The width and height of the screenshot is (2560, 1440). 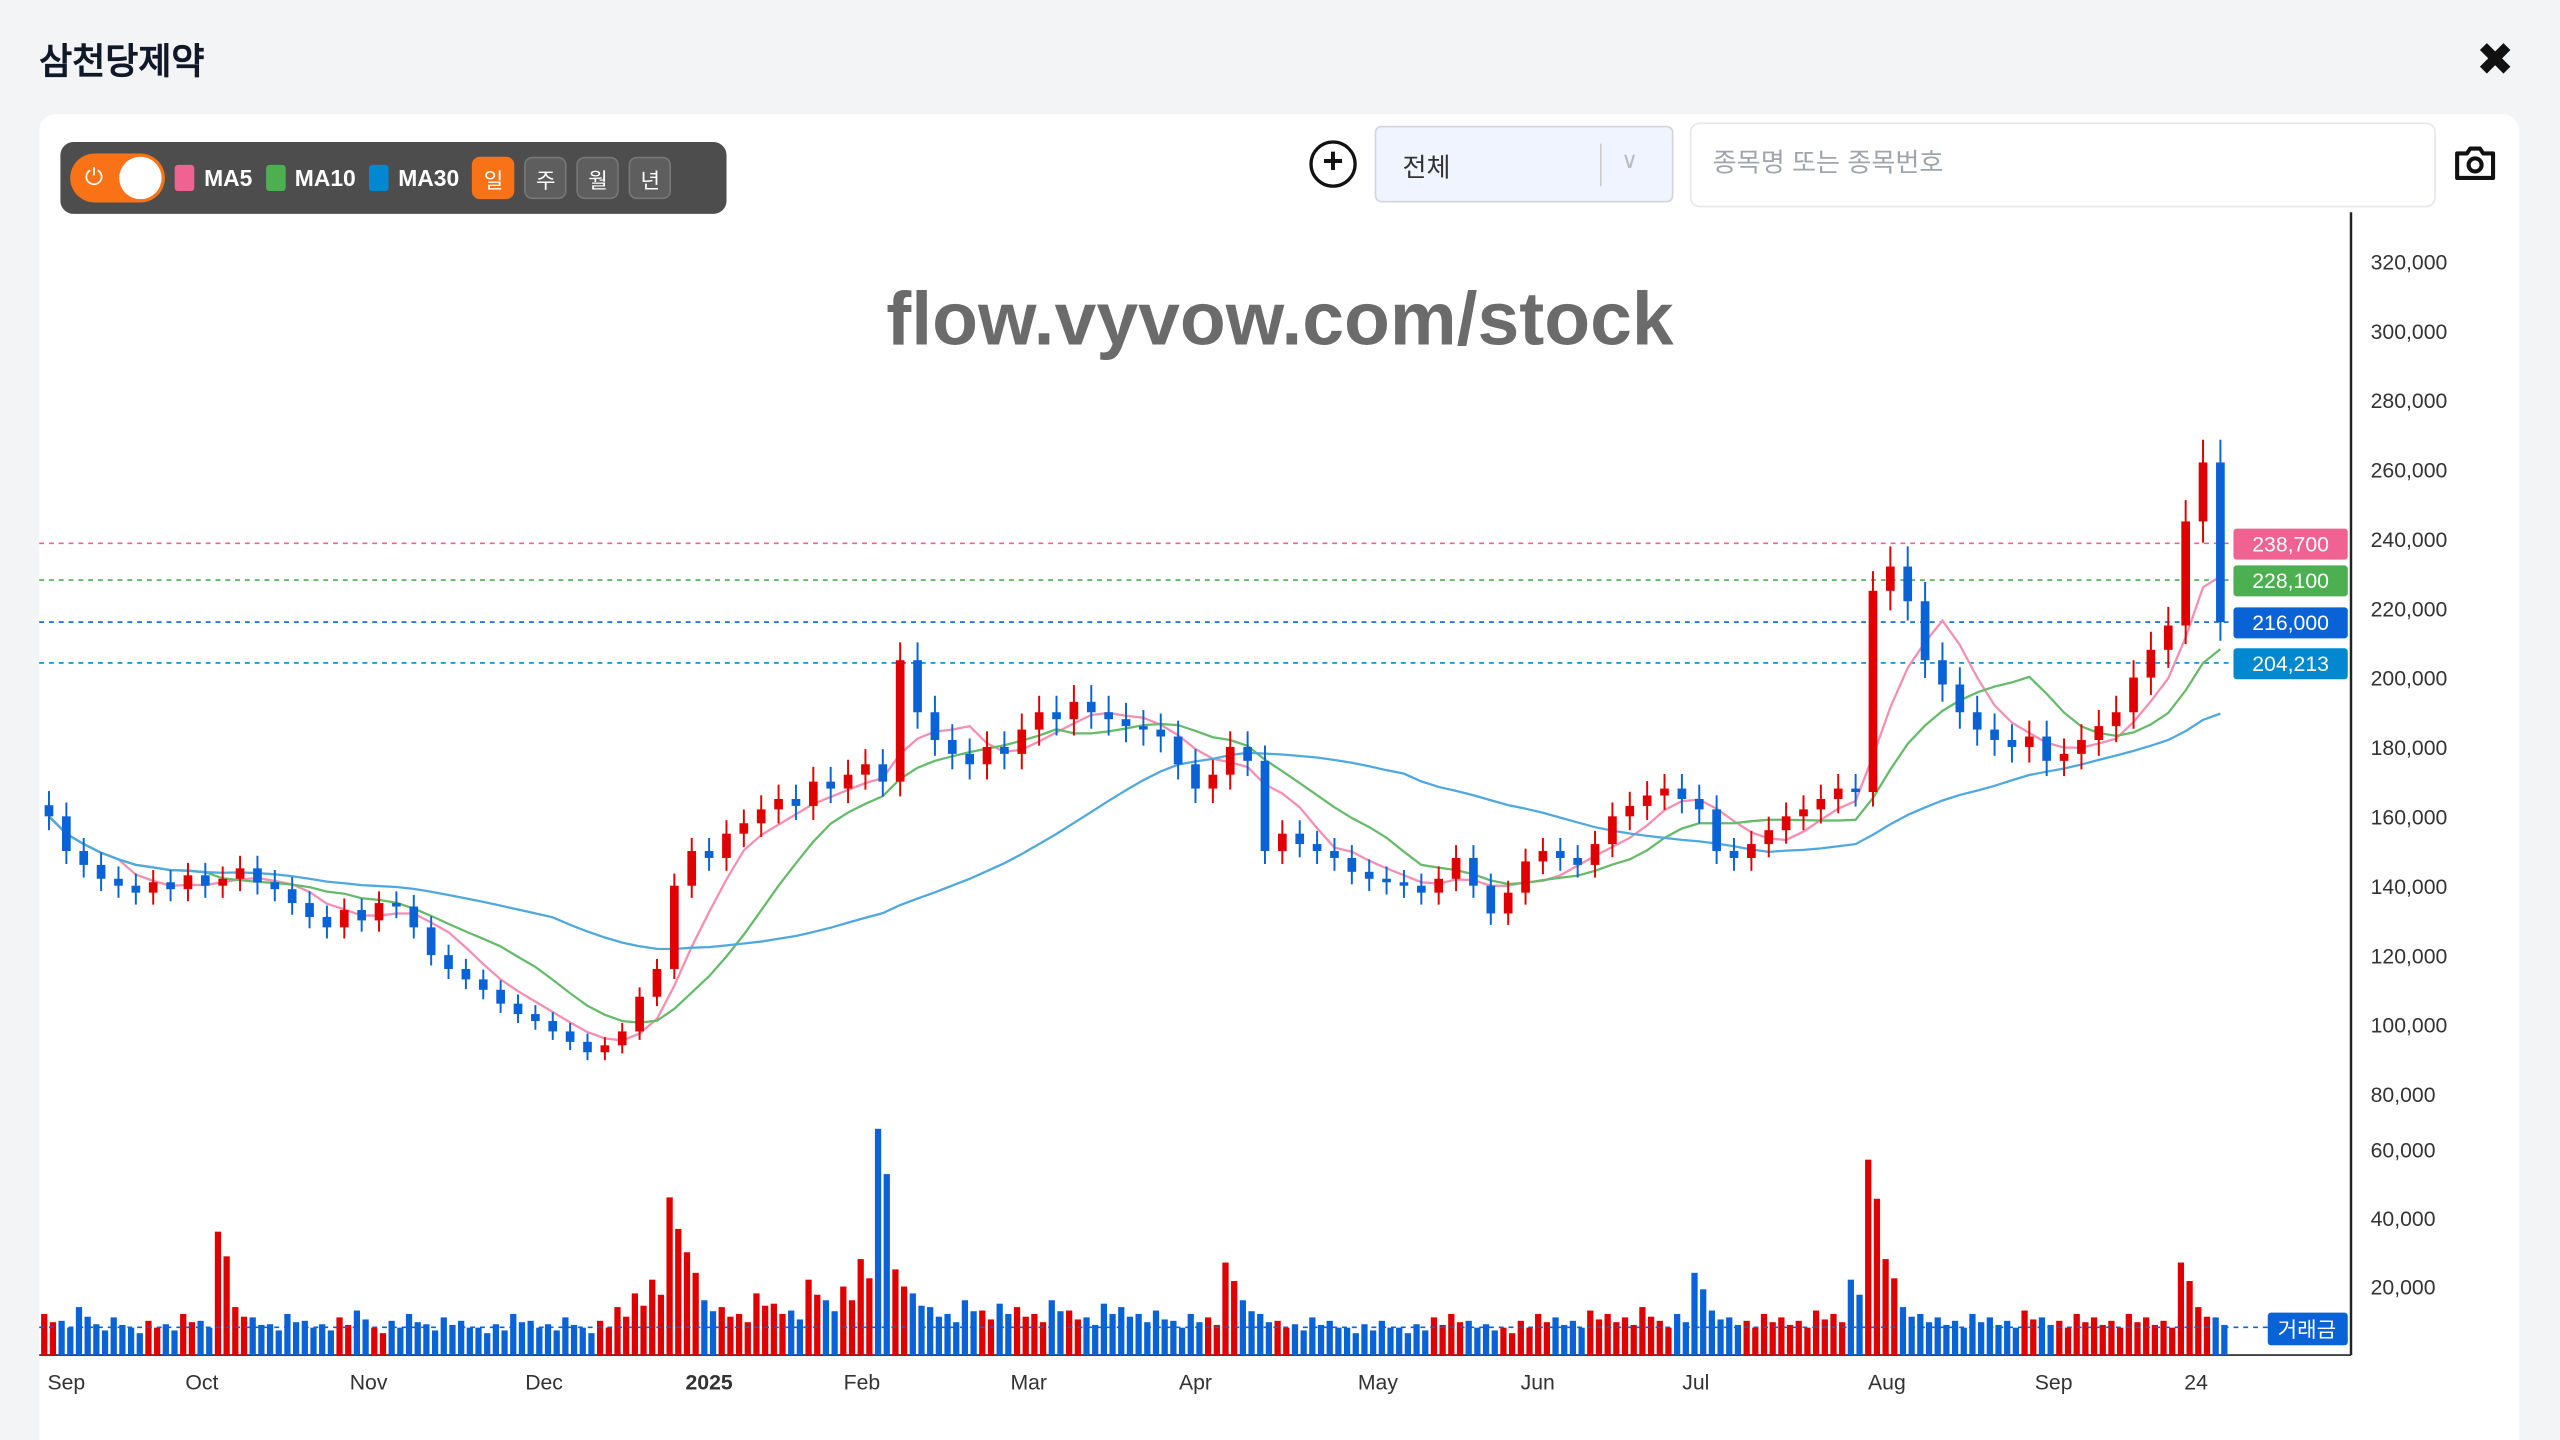 What do you see at coordinates (598, 178) in the screenshot?
I see `period-month-button: 월` at bounding box center [598, 178].